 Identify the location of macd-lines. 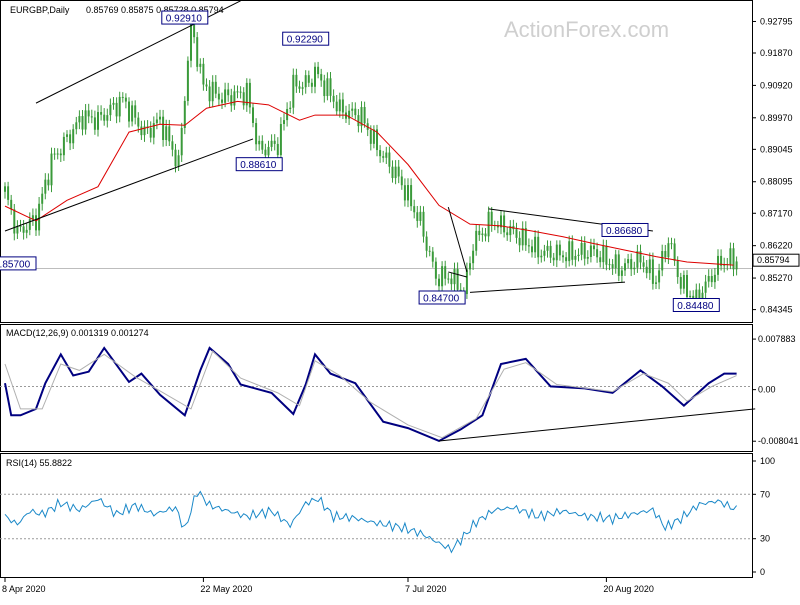
(370, 394).